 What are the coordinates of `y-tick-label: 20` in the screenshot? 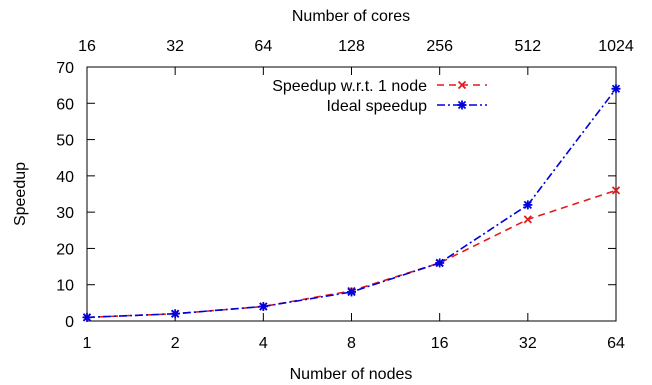 It's located at (65, 249).